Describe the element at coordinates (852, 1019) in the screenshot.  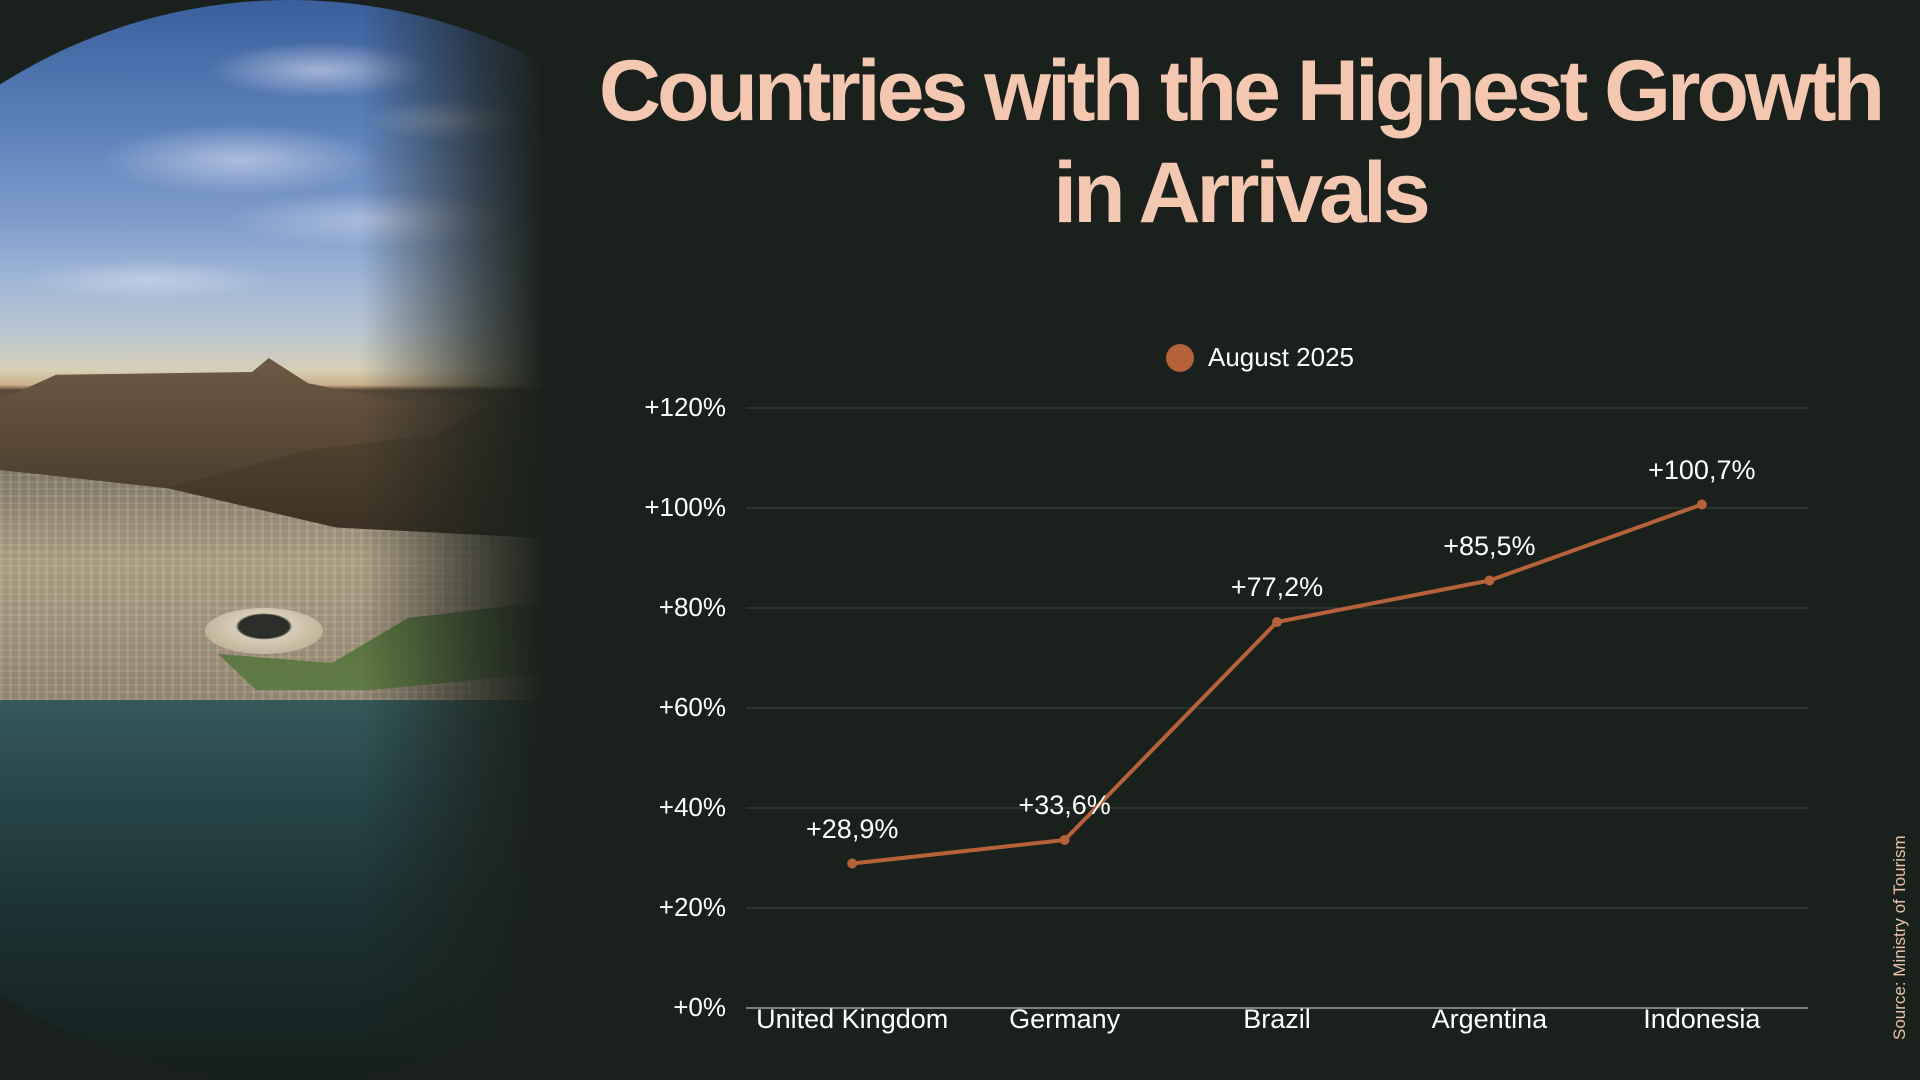
I see `x-tick-label: United Kingdom` at that location.